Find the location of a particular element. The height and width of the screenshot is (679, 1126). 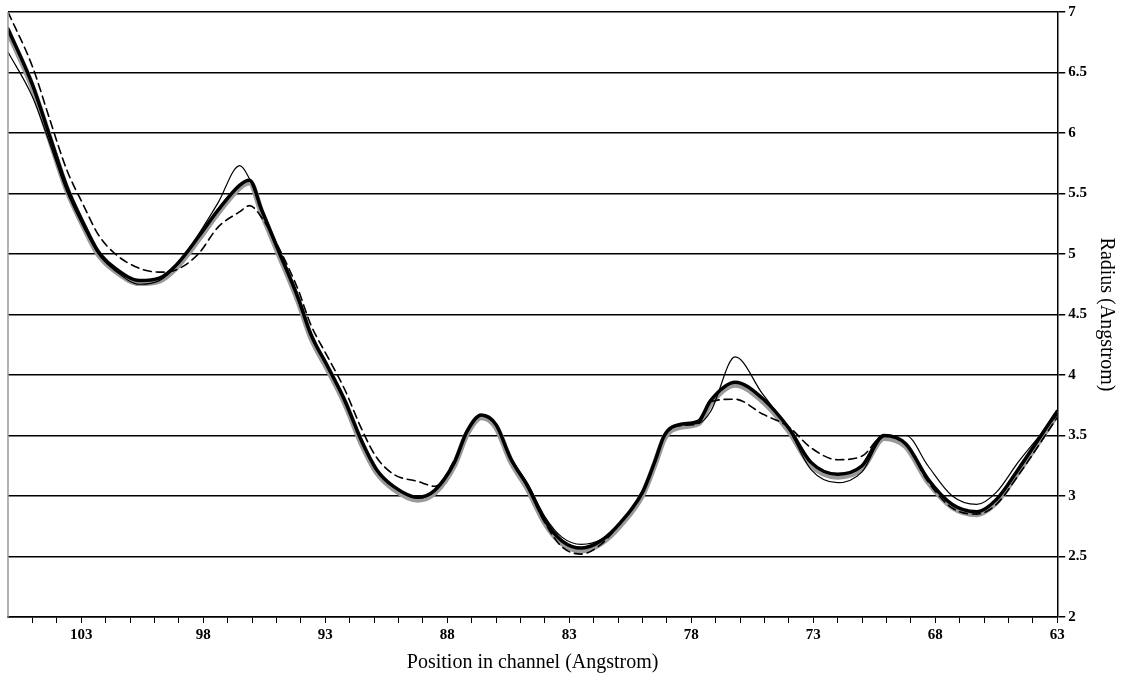

x-tick-label: 78 is located at coordinates (691, 633).